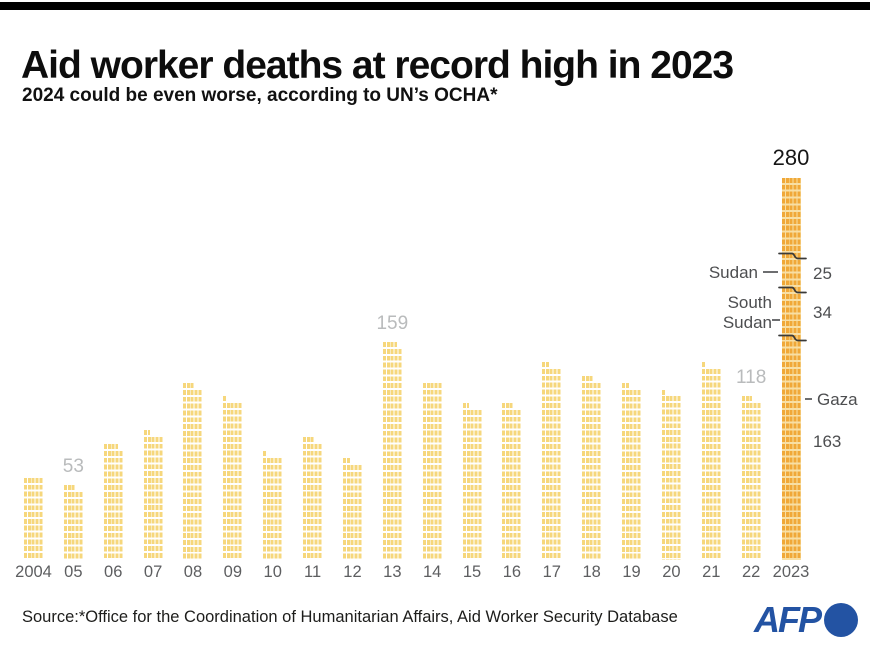 The image size is (870, 648). Describe the element at coordinates (377, 66) in the screenshot. I see `page-title: Aid worker deaths at record high in 2023` at that location.